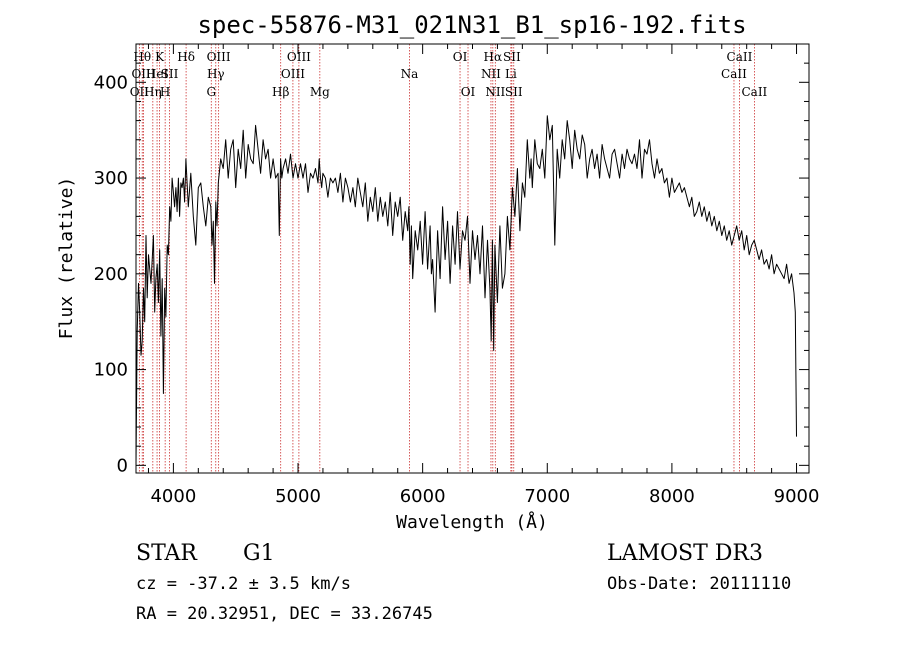  Describe the element at coordinates (111, 274) in the screenshot. I see `y-tick-label: 200` at that location.